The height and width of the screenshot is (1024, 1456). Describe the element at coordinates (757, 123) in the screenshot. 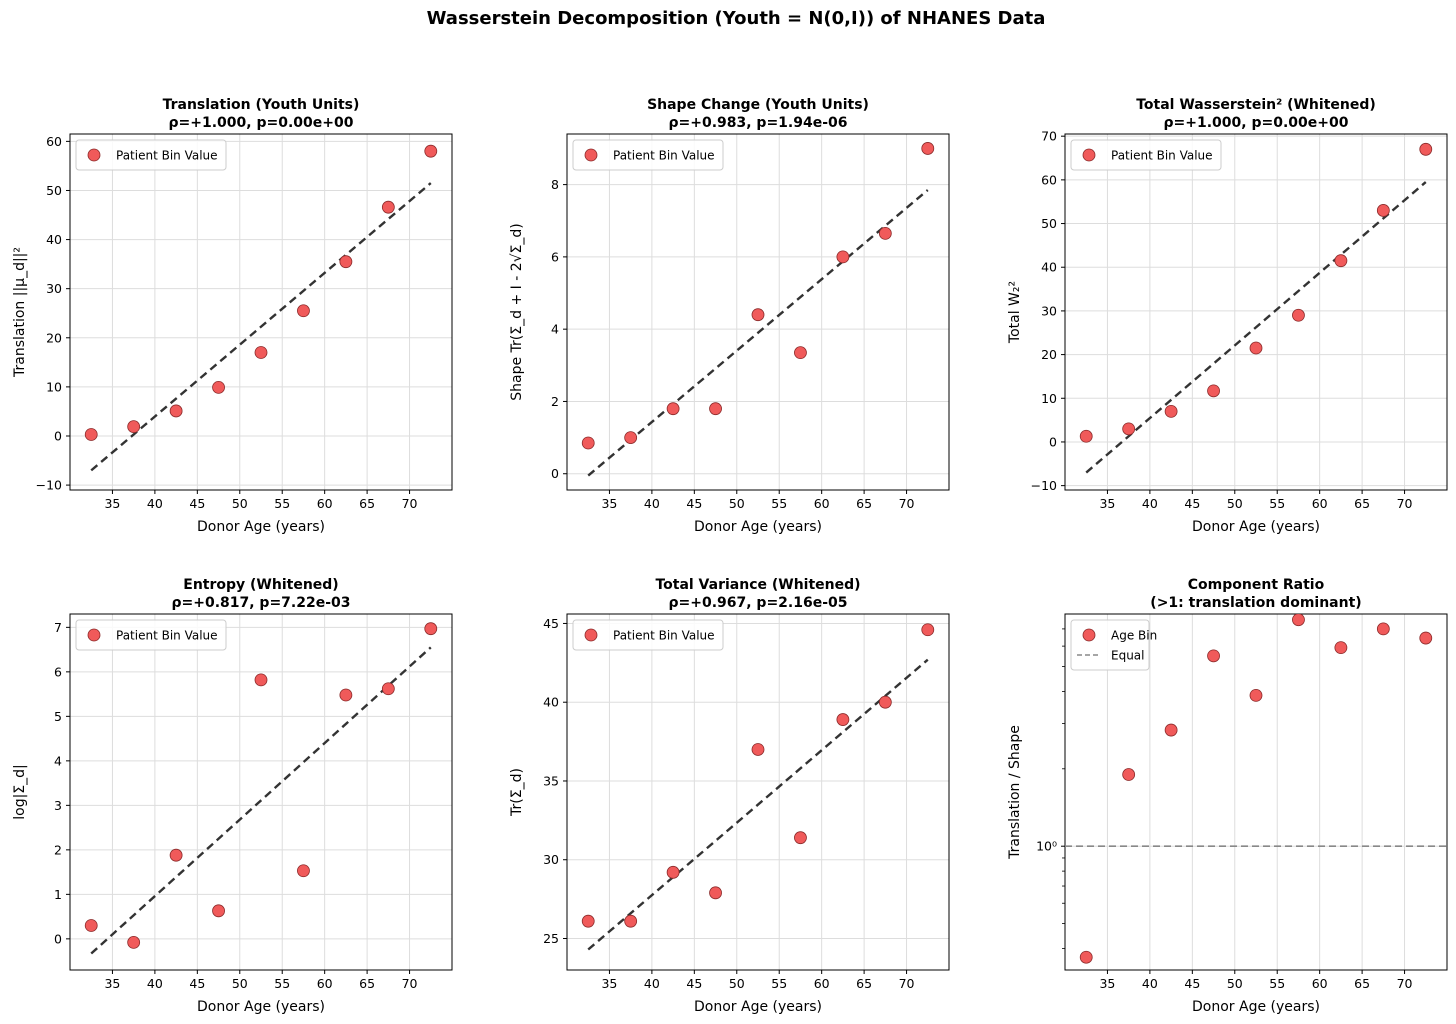

I see `chart-subtitle: ρ=+0.983, p=1.94e-06` at that location.